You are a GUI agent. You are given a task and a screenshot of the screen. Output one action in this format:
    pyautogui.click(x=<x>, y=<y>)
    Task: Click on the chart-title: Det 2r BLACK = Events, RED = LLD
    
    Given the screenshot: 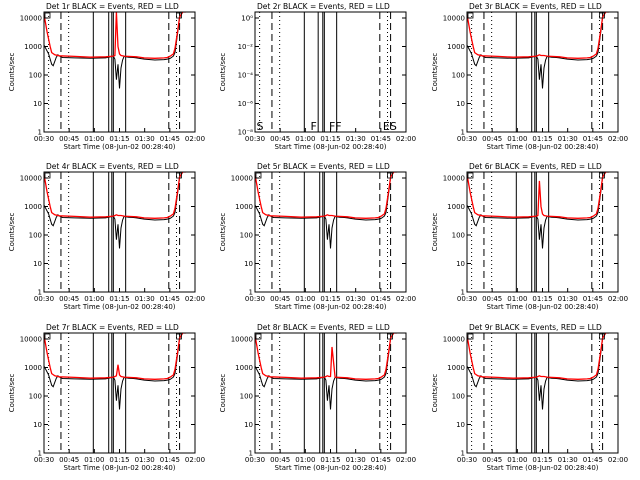 What is the action you would take?
    pyautogui.click(x=323, y=6)
    